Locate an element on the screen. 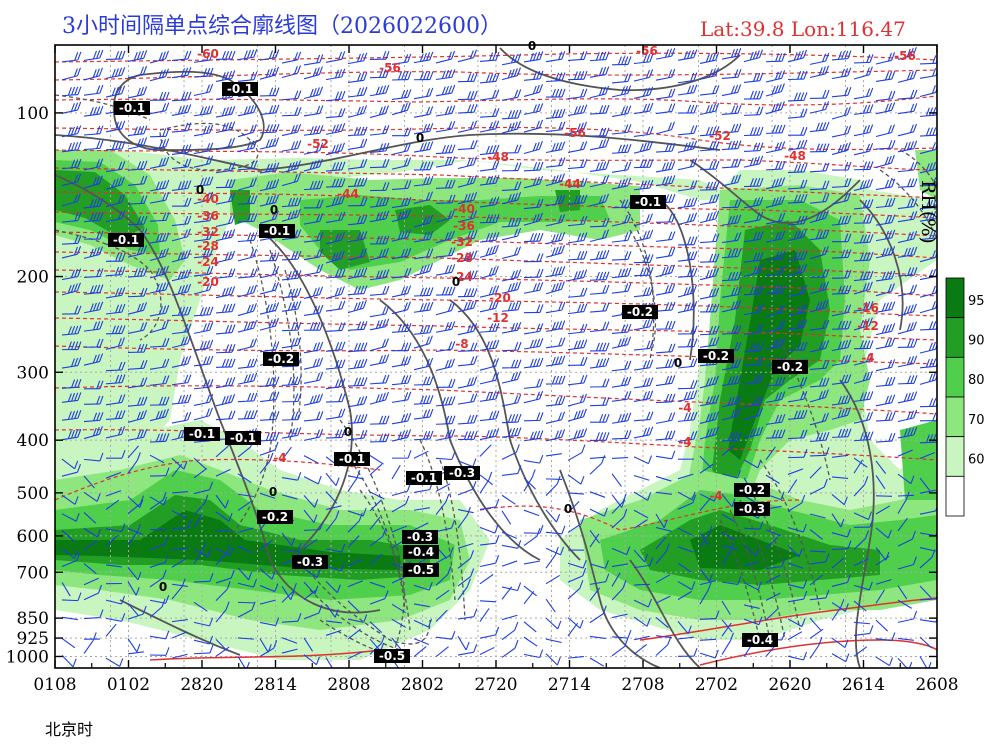  y-tick-label: 600 is located at coordinates (33, 537).